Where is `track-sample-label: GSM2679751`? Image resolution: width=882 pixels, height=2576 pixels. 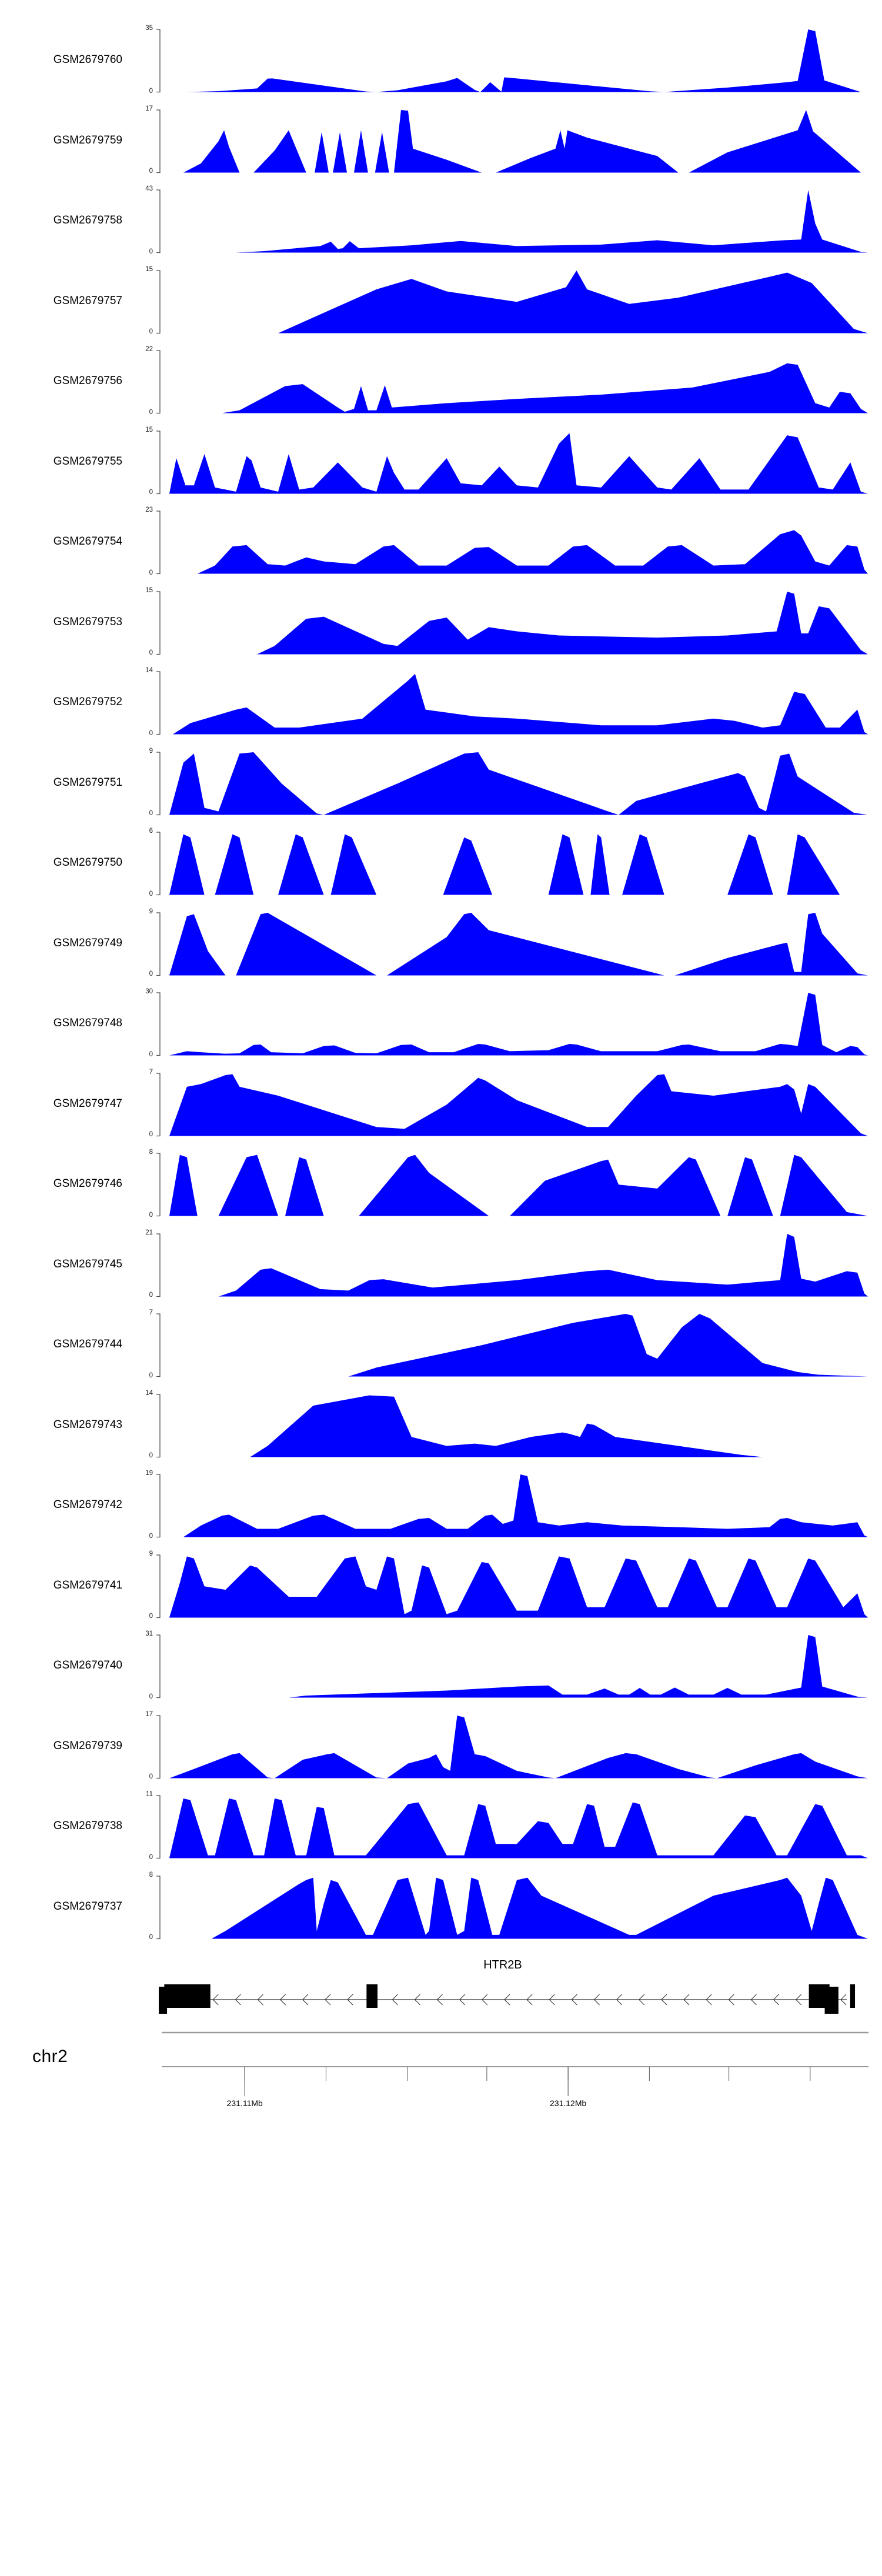
track-sample-label: GSM2679751 is located at coordinates (87, 782).